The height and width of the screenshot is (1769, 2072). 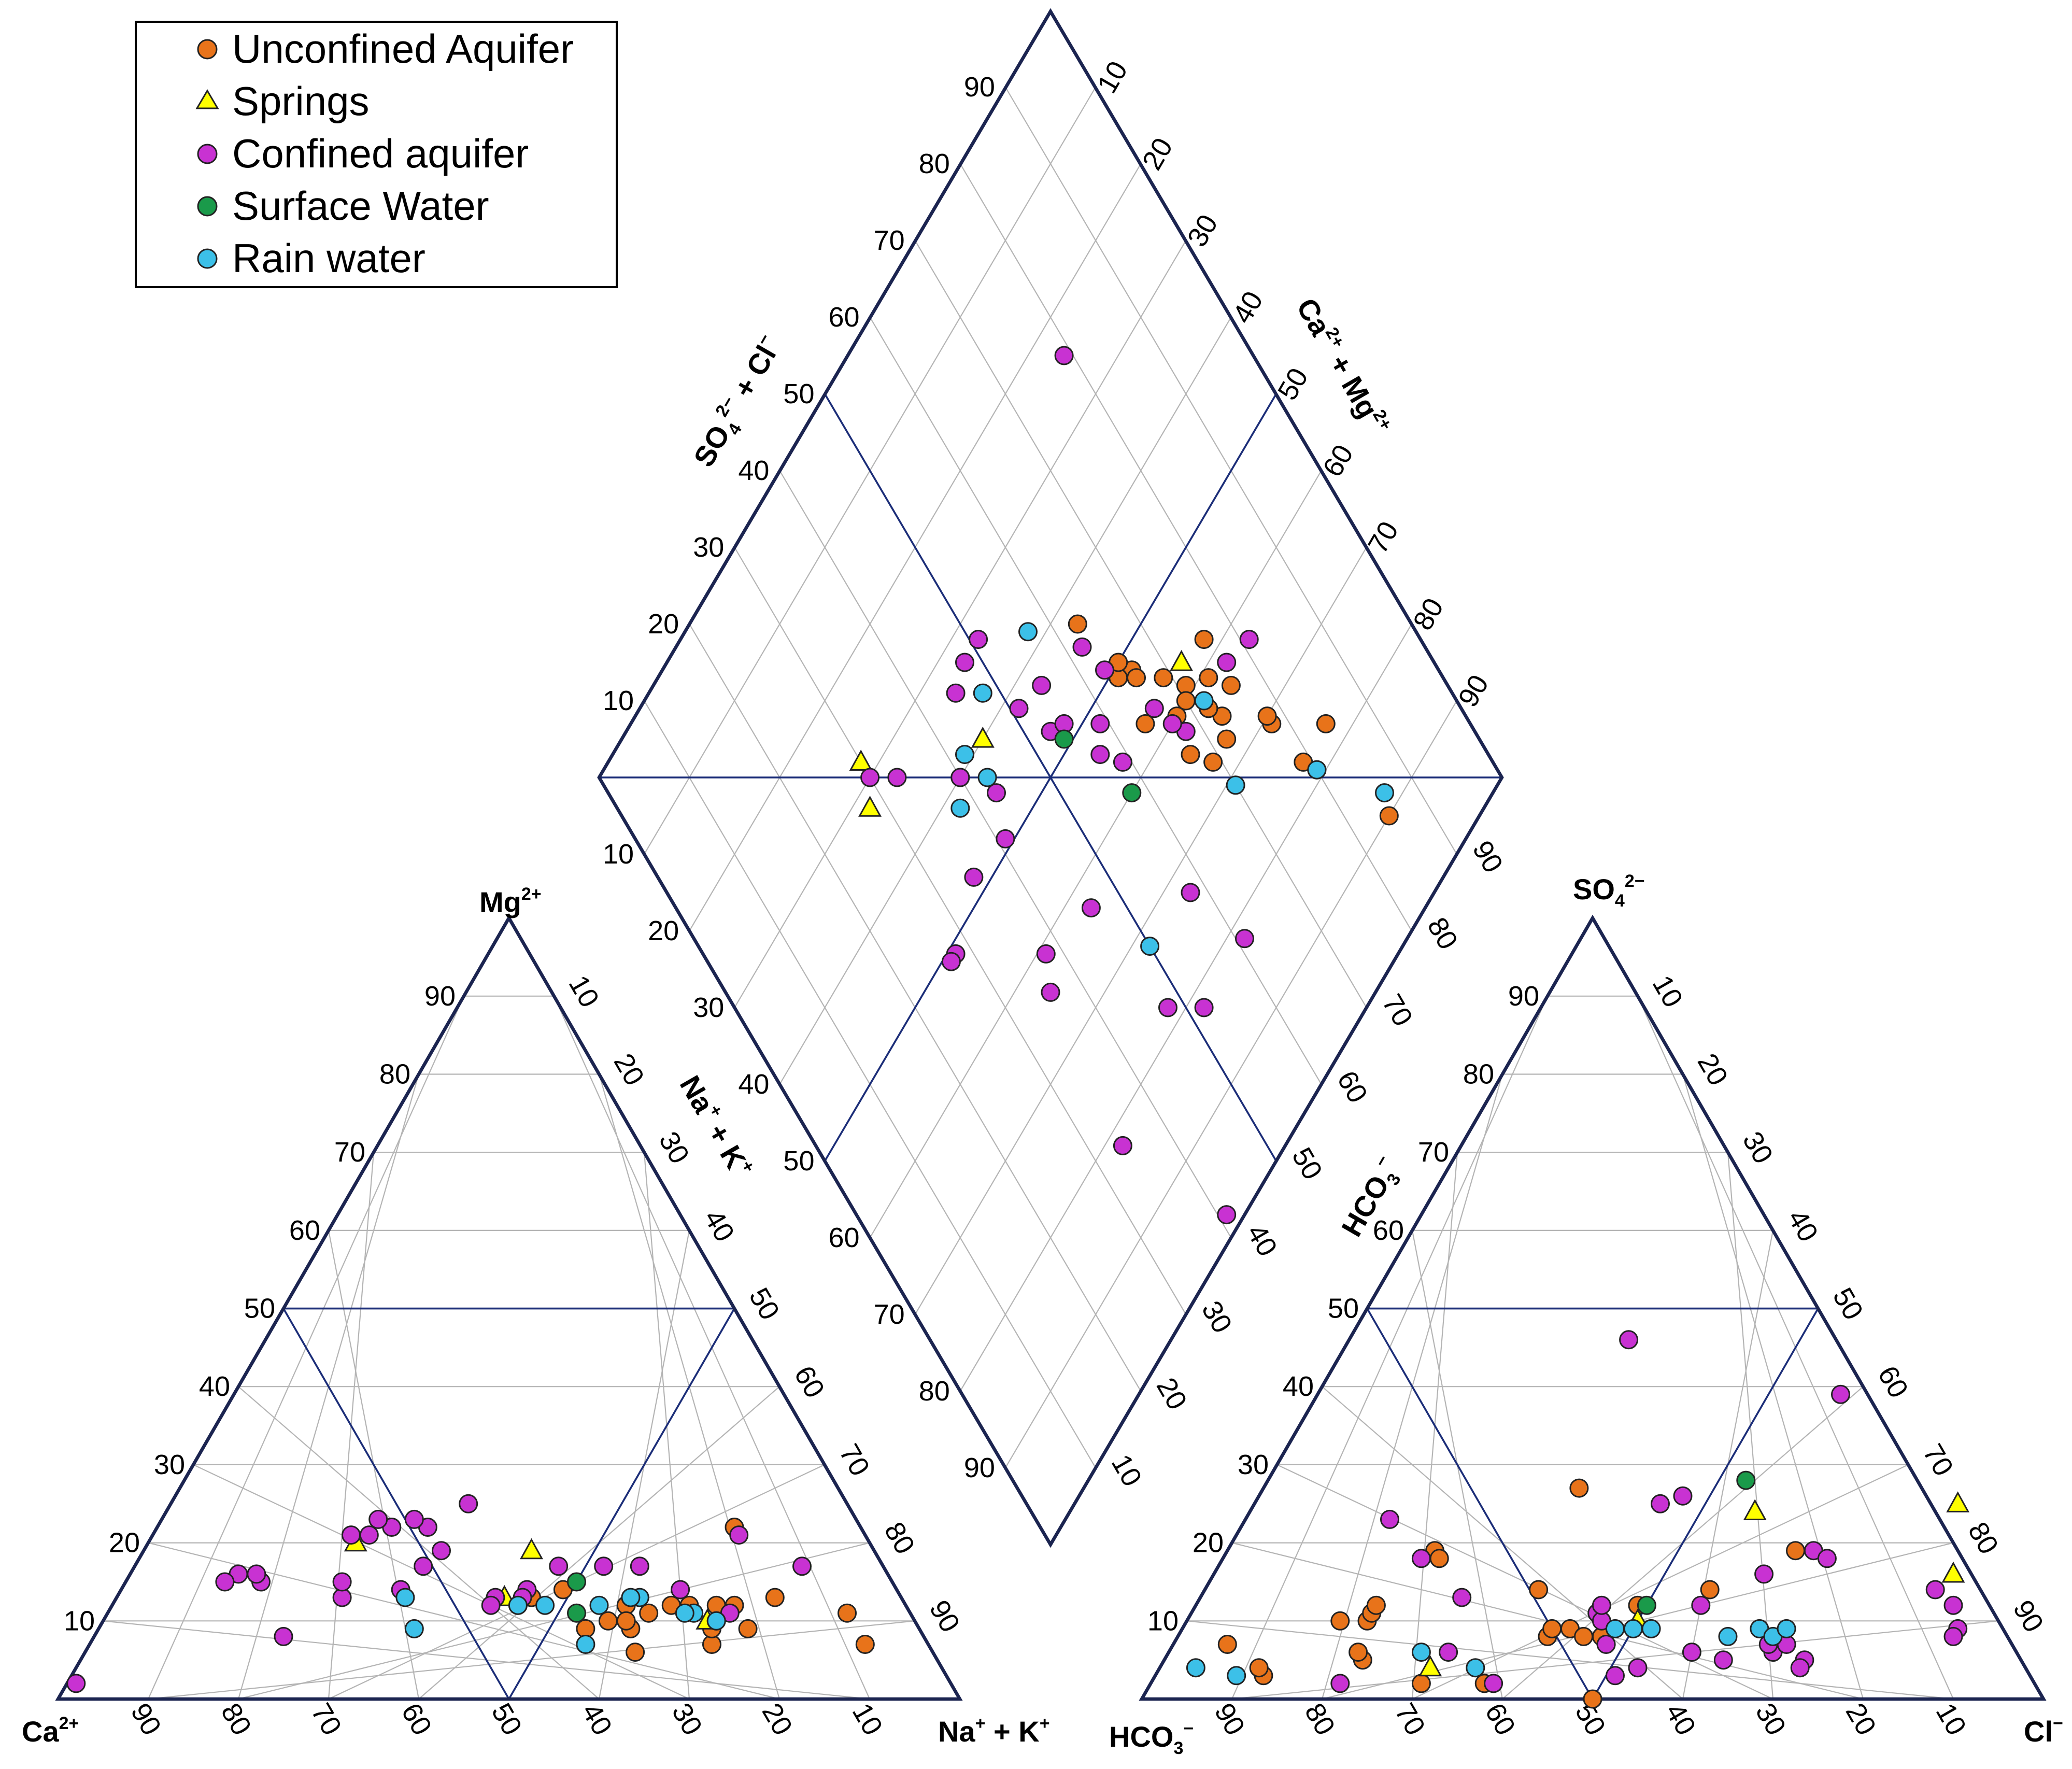 What do you see at coordinates (1713, 1070) in the screenshot?
I see `anion-tick-right: 20` at bounding box center [1713, 1070].